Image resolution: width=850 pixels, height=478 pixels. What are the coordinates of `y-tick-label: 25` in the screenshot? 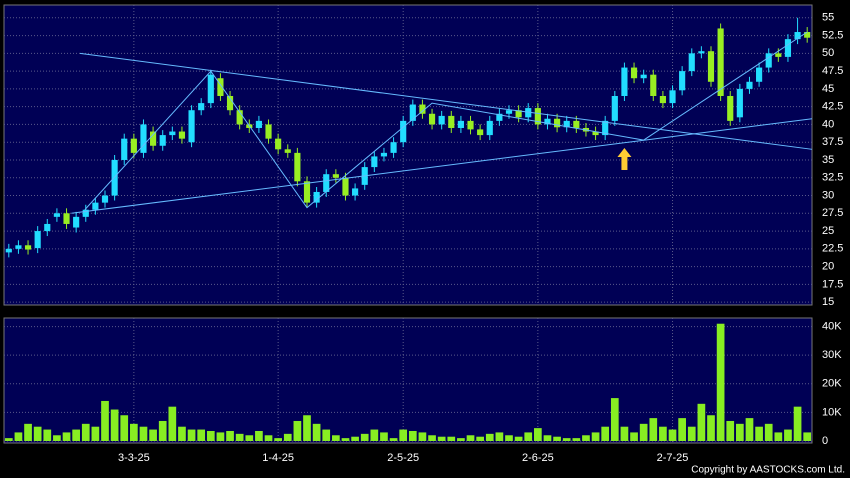 It's located at (828, 231).